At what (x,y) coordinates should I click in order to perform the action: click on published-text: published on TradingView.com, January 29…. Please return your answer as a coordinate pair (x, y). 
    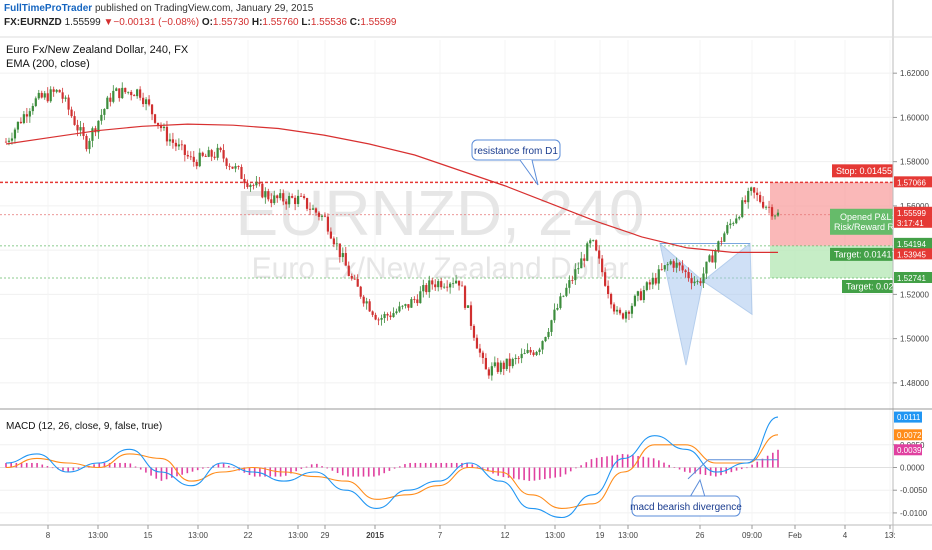
    Looking at the image, I should click on (204, 8).